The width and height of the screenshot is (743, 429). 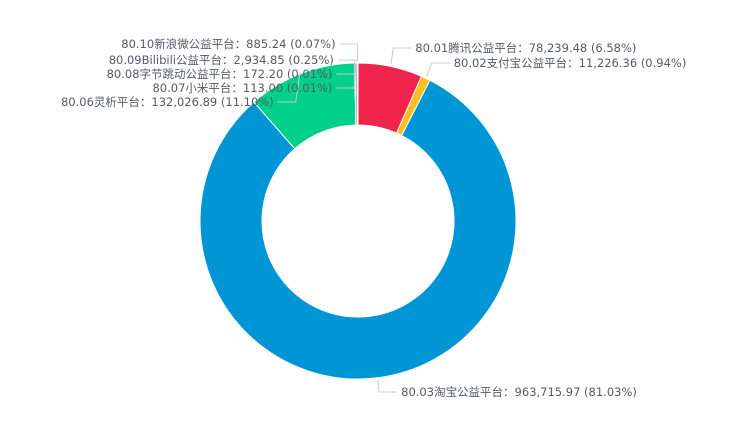 What do you see at coordinates (242, 88) in the screenshot?
I see `slice-label: 80.07小米平台：113.00 (0.01%)` at bounding box center [242, 88].